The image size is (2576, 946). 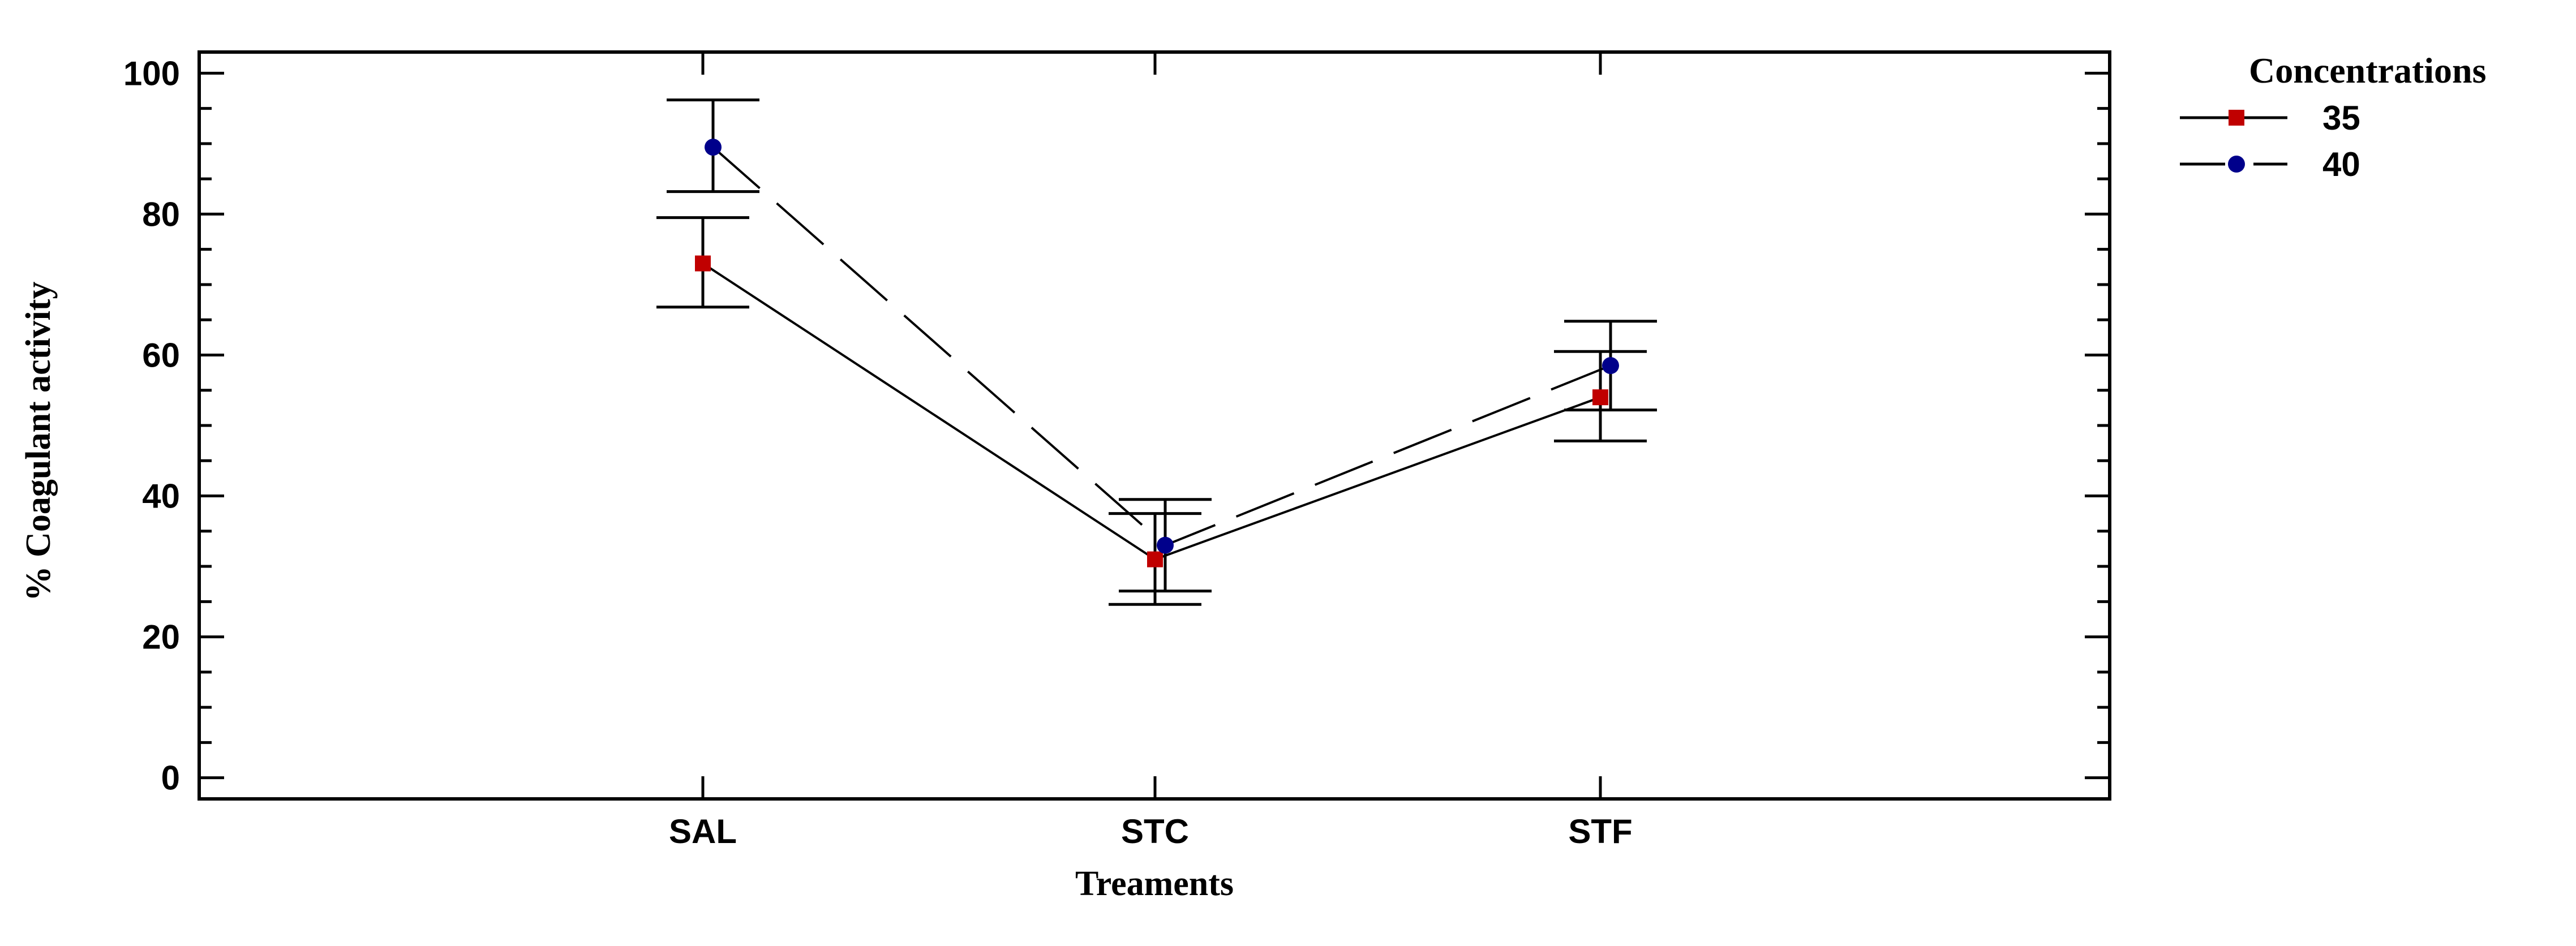 I want to click on x-tick-label: SAL, so click(x=703, y=831).